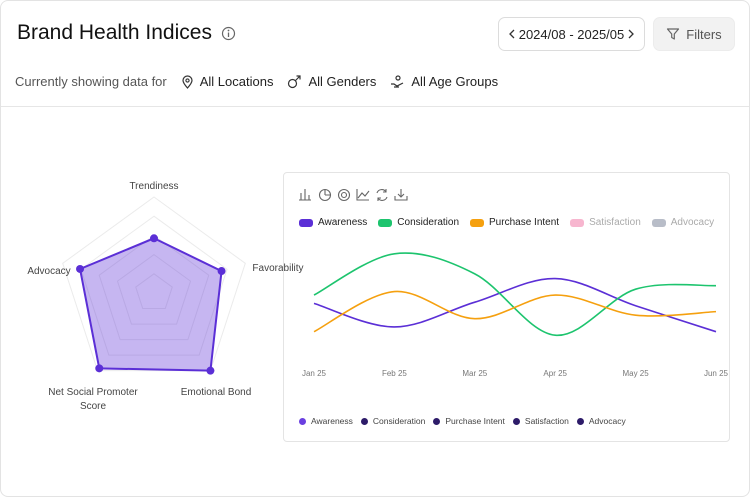 The height and width of the screenshot is (497, 750). What do you see at coordinates (375, 106) in the screenshot?
I see `divider` at bounding box center [375, 106].